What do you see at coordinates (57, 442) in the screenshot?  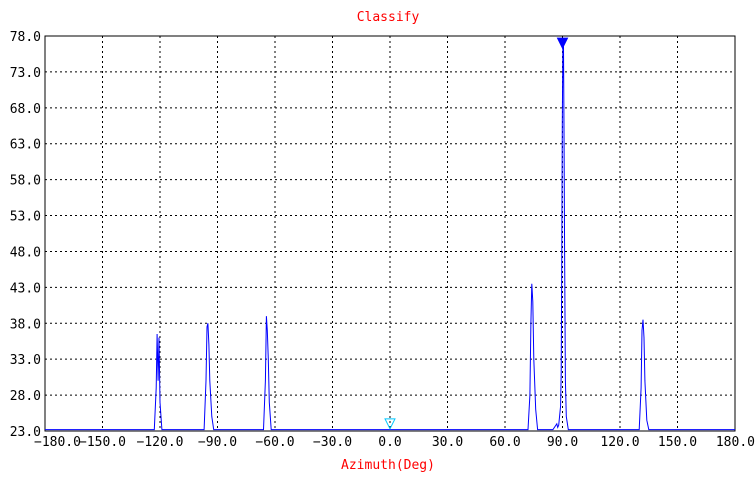 I see `x-tick-label: −180.0` at bounding box center [57, 442].